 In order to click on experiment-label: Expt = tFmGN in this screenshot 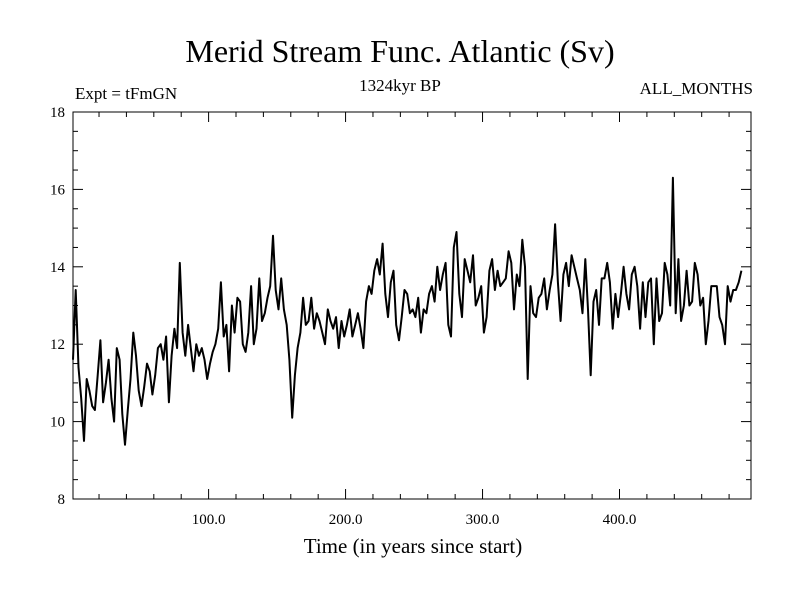, I will do `click(126, 93)`.